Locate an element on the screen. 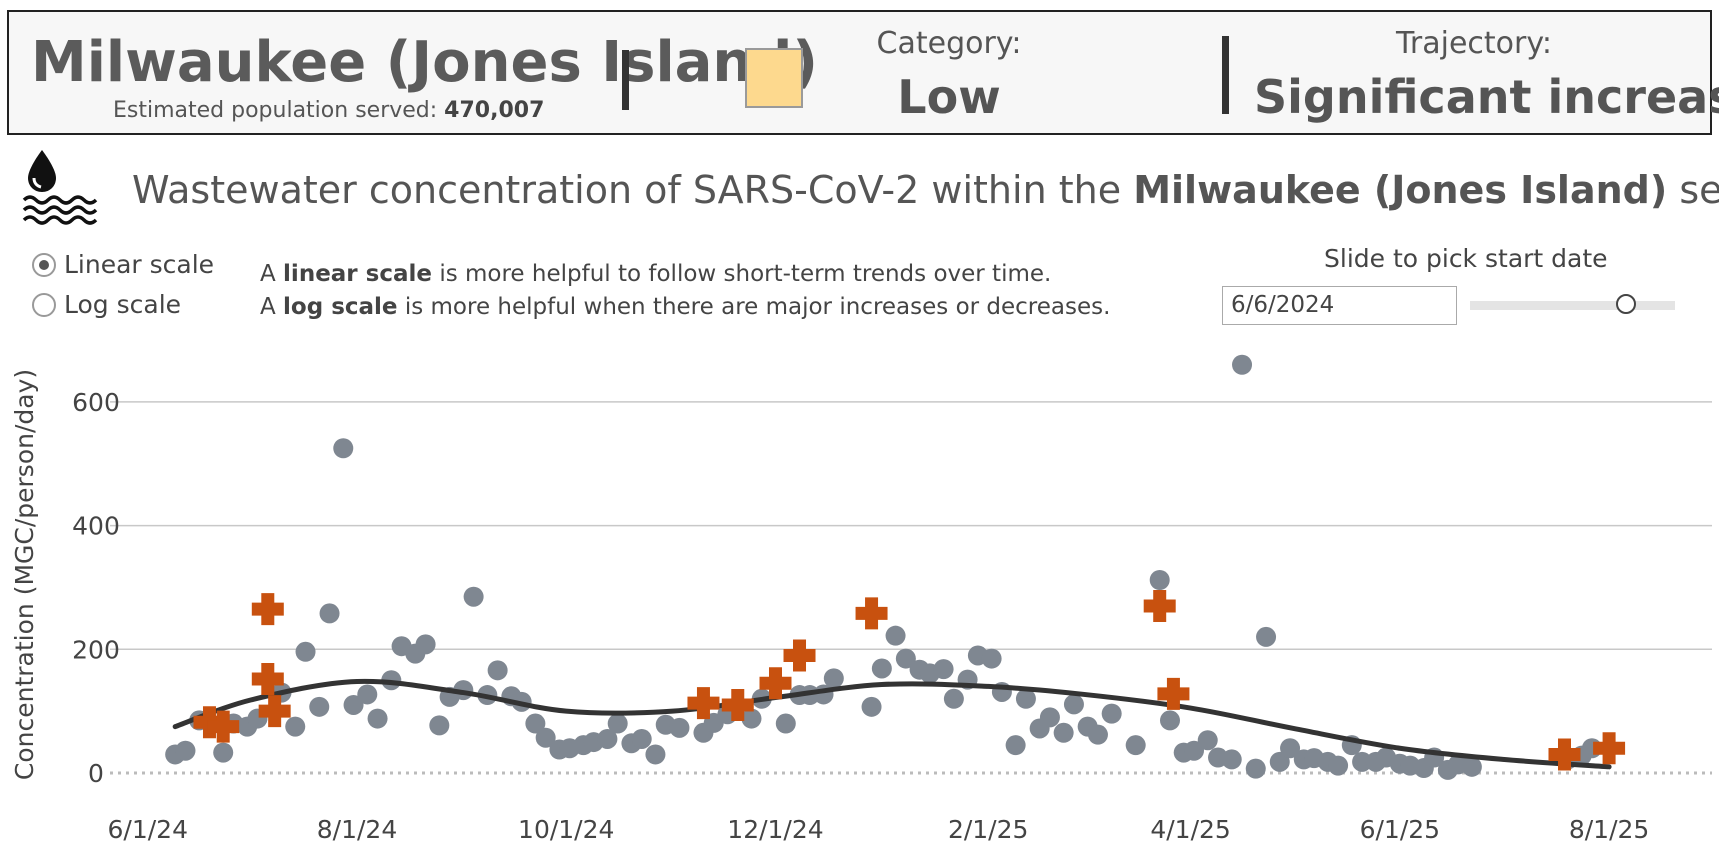 Image resolution: width=1719 pixels, height=853 pixels. header-divider is located at coordinates (625, 80).